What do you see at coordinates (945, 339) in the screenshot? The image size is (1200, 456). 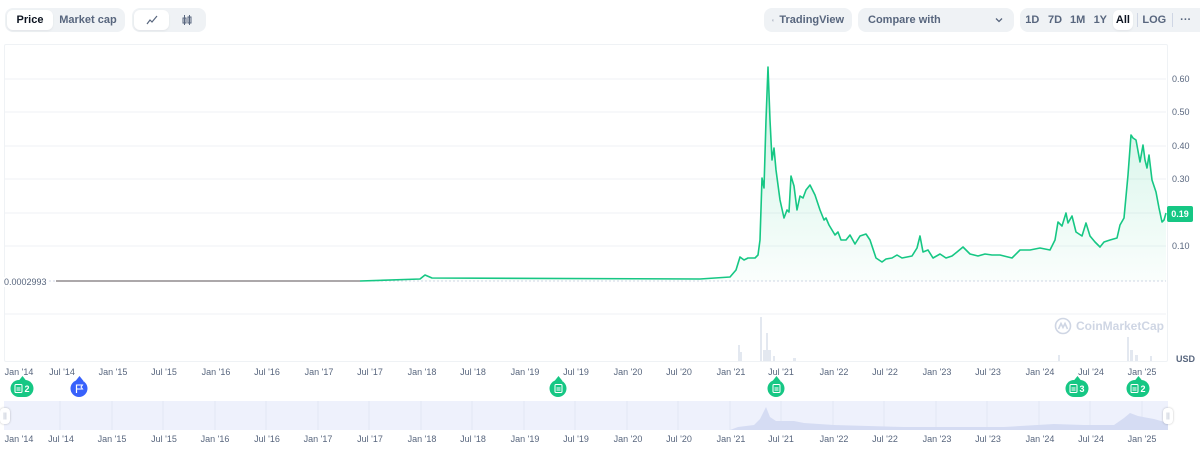 I see `volume-bars` at bounding box center [945, 339].